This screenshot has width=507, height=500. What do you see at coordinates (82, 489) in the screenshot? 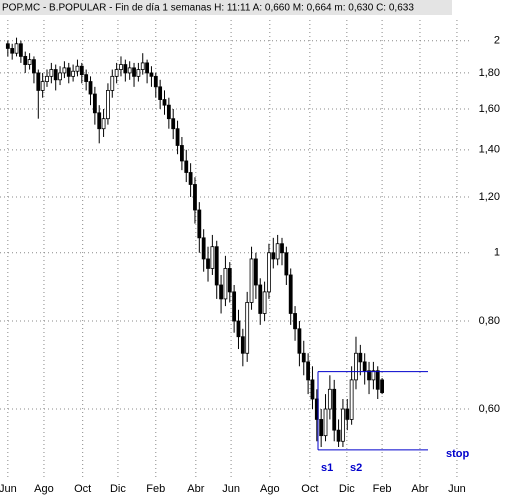
I see `x-tick-label: Oct` at bounding box center [82, 489].